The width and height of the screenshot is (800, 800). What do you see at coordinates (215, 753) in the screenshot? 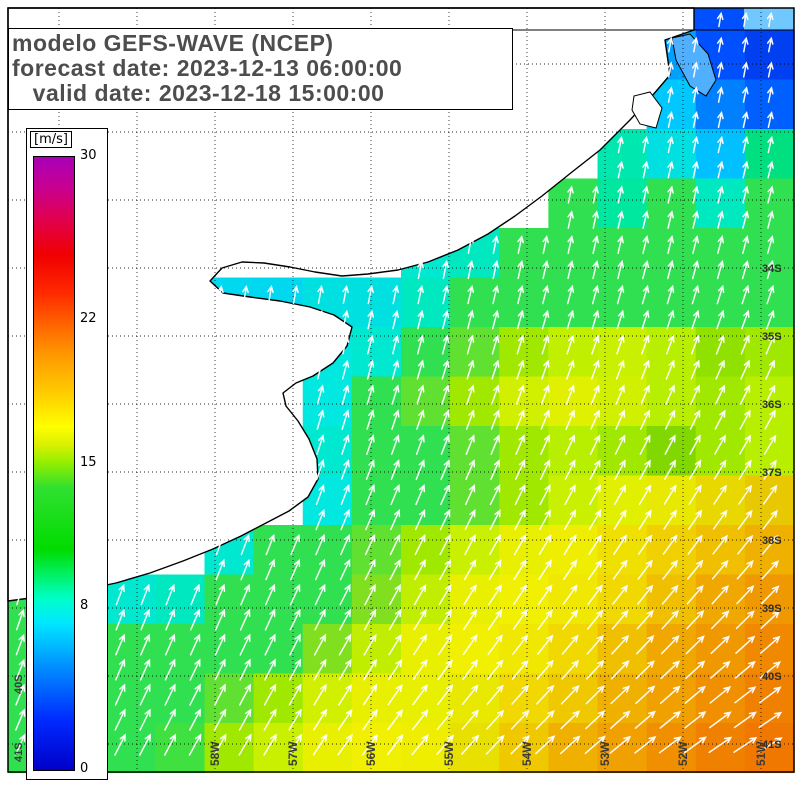
I see `longitude-label: 58W` at bounding box center [215, 753].